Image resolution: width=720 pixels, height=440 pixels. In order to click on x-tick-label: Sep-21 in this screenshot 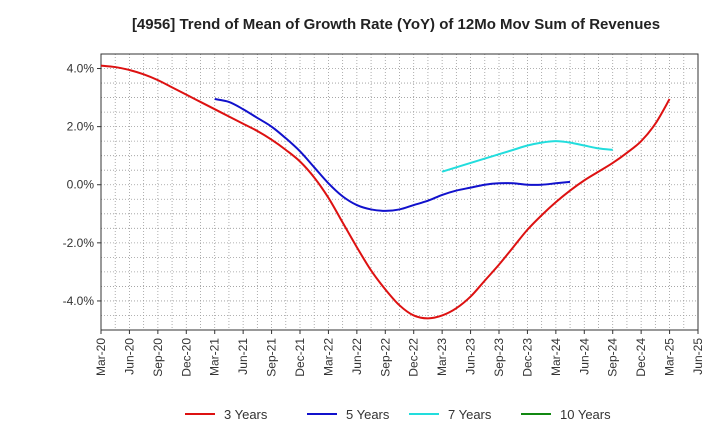, I will do `click(272, 357)`.